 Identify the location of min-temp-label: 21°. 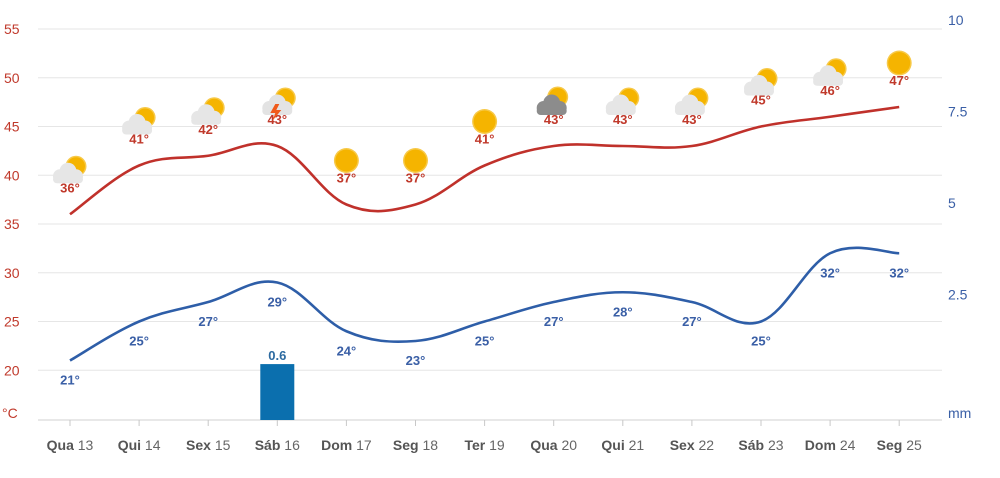
(70, 380).